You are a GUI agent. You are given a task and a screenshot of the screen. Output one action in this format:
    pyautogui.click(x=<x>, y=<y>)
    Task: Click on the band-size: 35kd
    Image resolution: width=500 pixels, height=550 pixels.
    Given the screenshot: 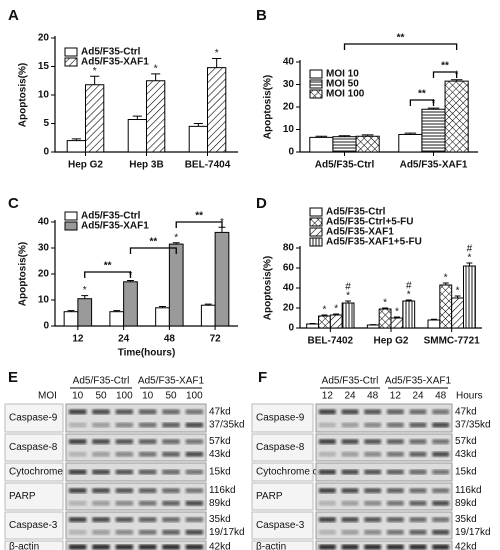 What is the action you would take?
    pyautogui.click(x=220, y=519)
    